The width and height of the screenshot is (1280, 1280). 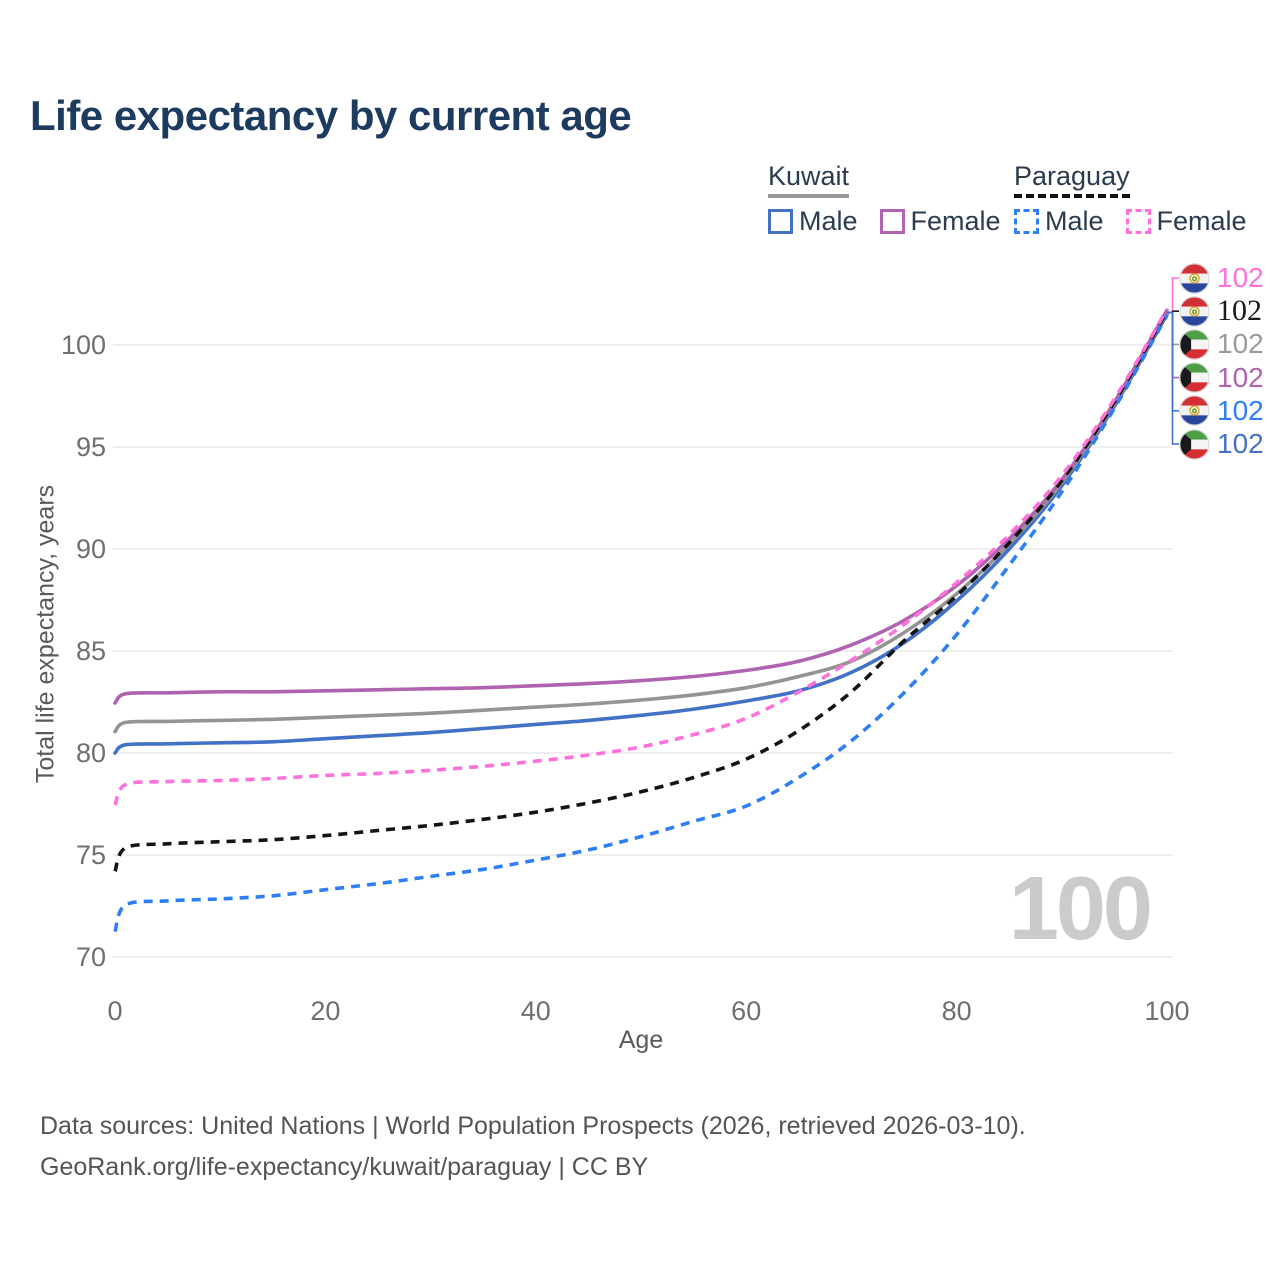 What do you see at coordinates (884, 199) in the screenshot?
I see `legend-group-kuwait: Kuwait Male Female` at bounding box center [884, 199].